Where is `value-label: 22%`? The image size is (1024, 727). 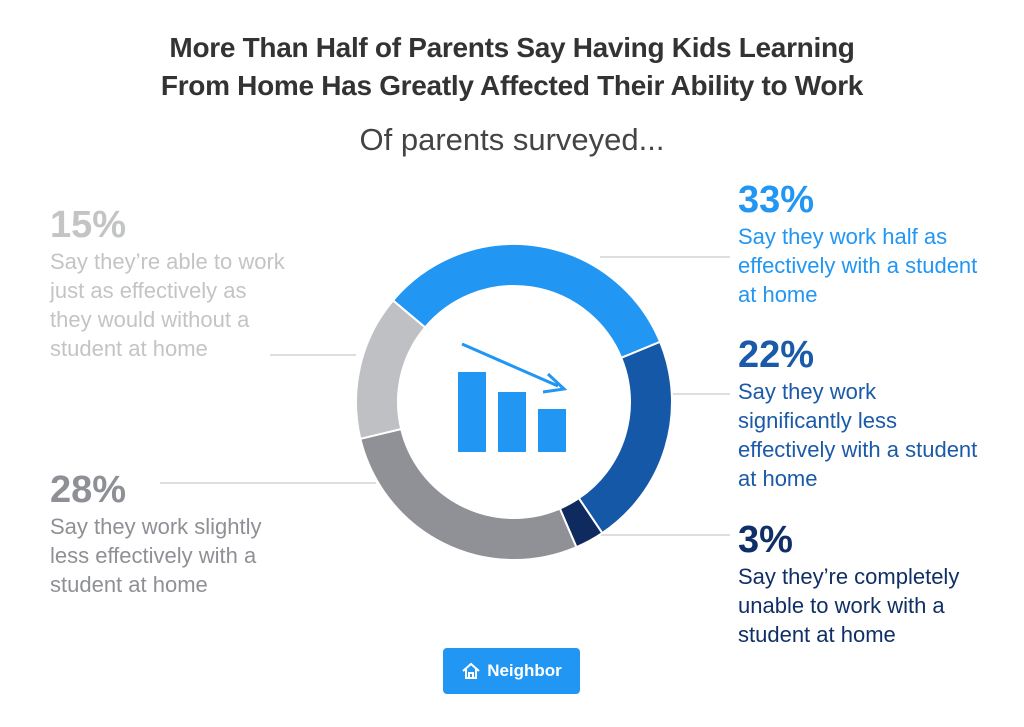
value-label: 22% is located at coordinates (776, 355).